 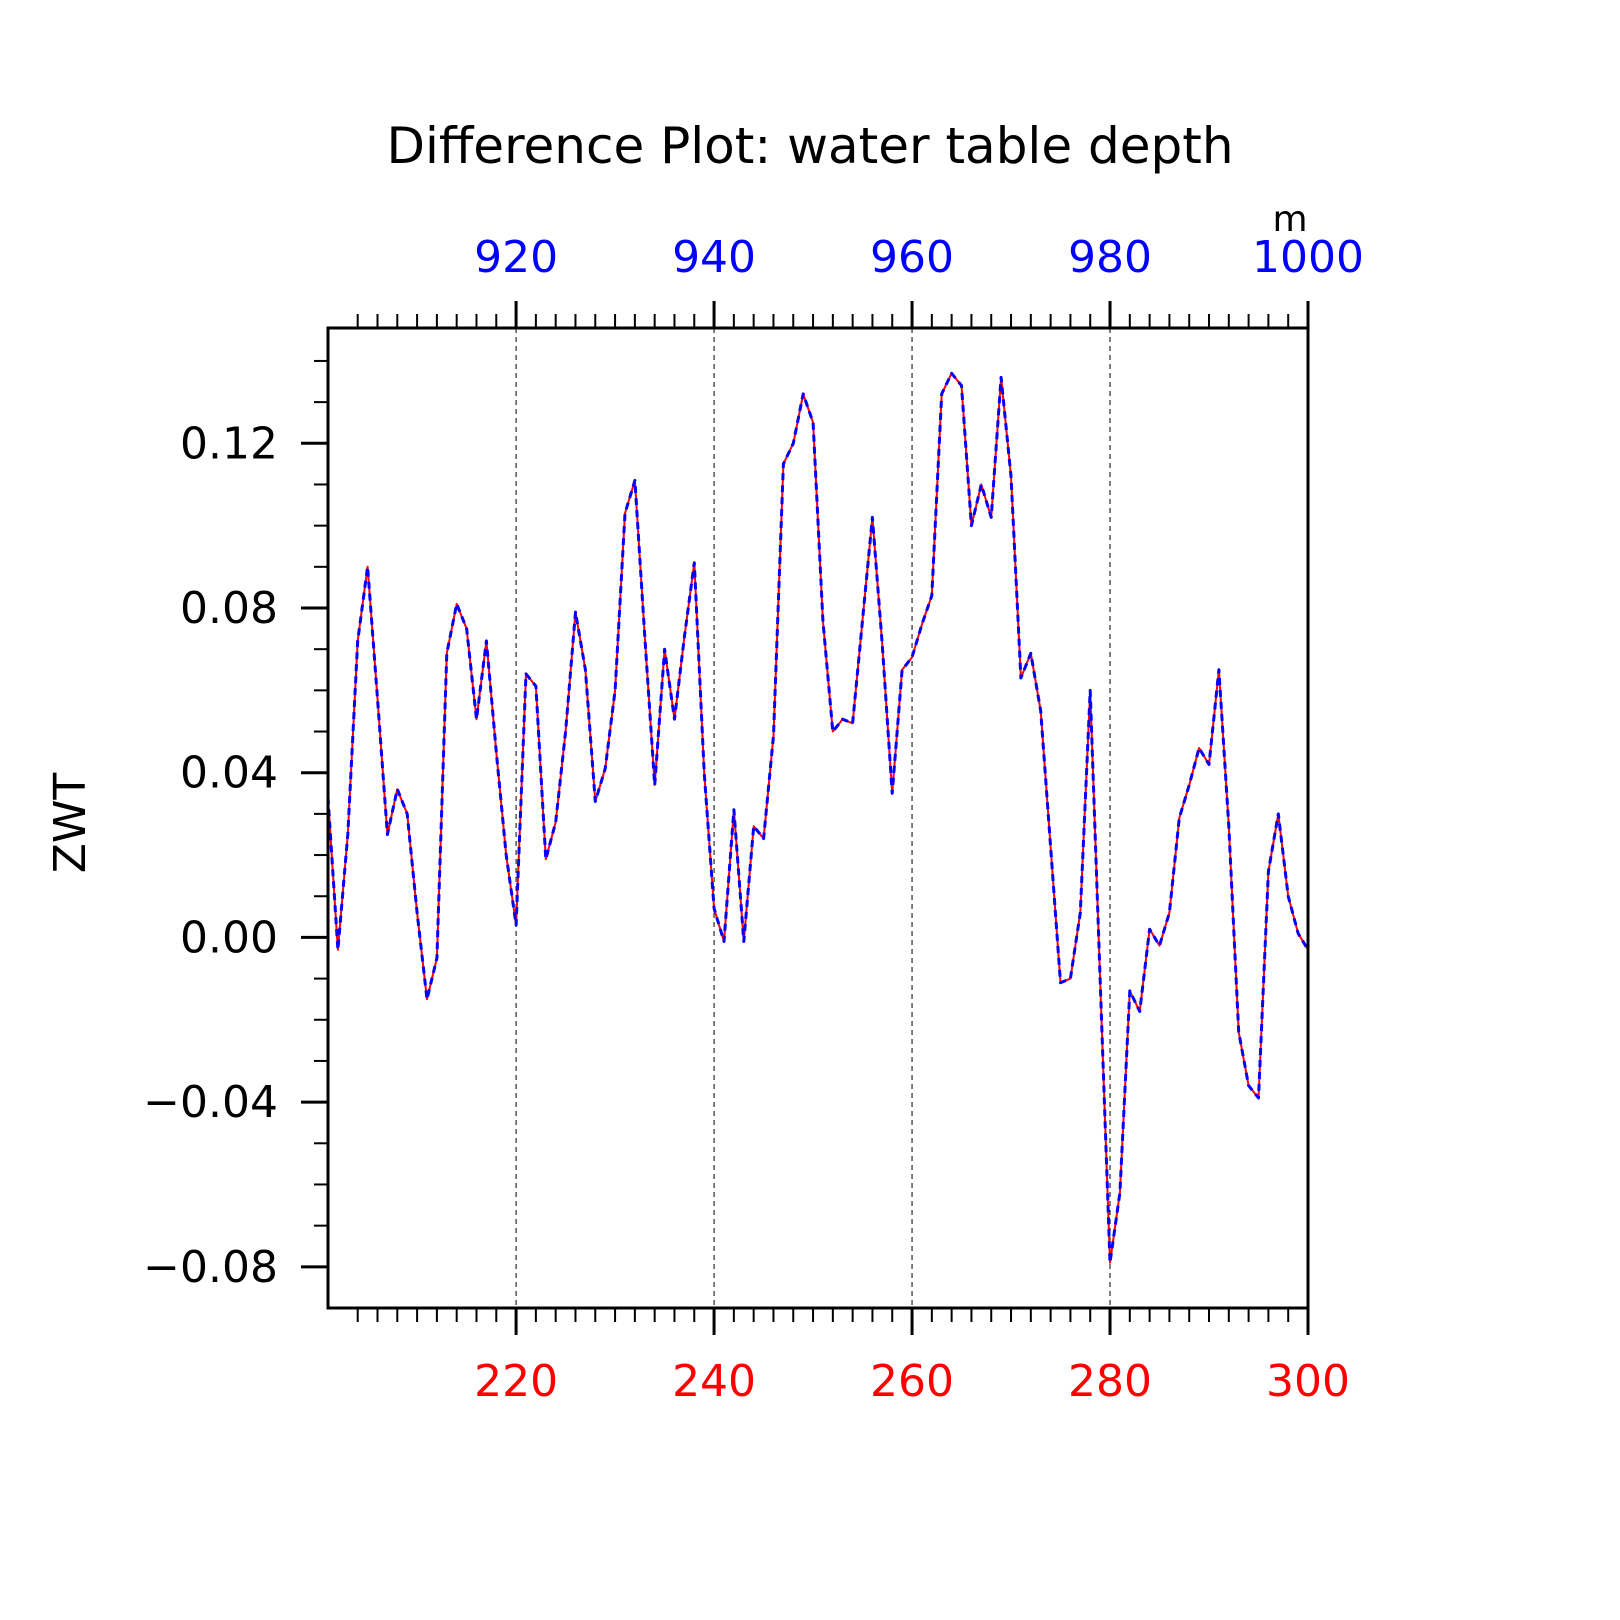 What do you see at coordinates (229, 608) in the screenshot?
I see `y-tick-label: 0.08` at bounding box center [229, 608].